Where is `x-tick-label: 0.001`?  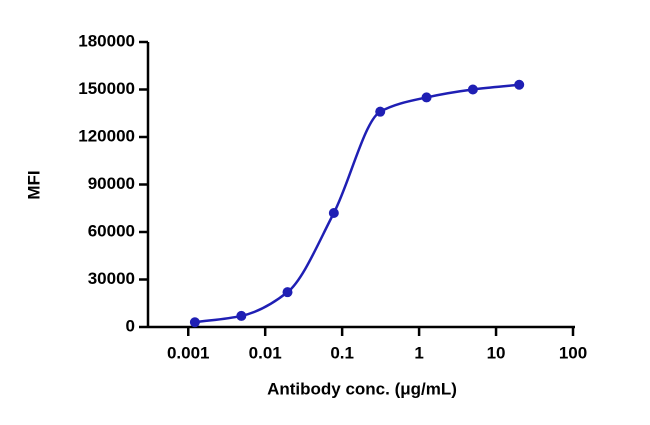
x-tick-label: 0.001 is located at coordinates (188, 352).